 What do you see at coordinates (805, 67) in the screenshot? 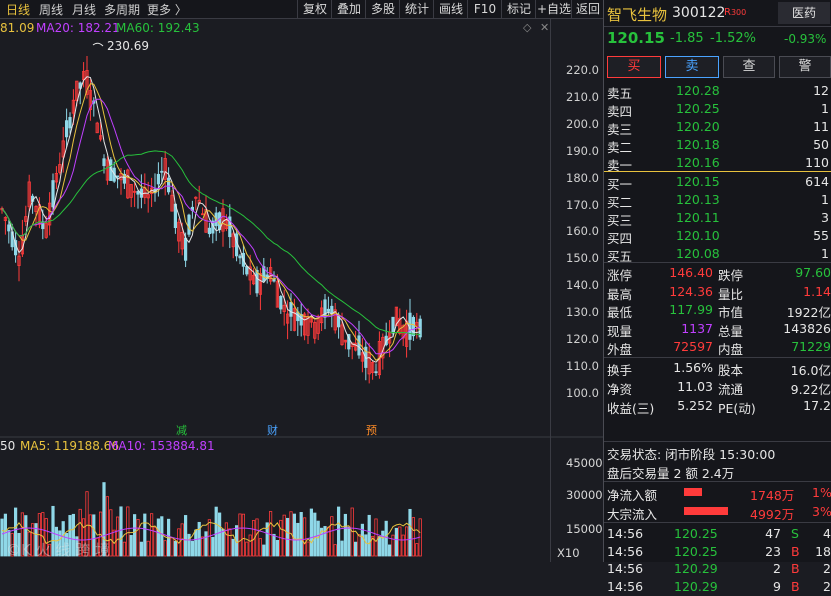
I see `alert-button: 警` at bounding box center [805, 67].